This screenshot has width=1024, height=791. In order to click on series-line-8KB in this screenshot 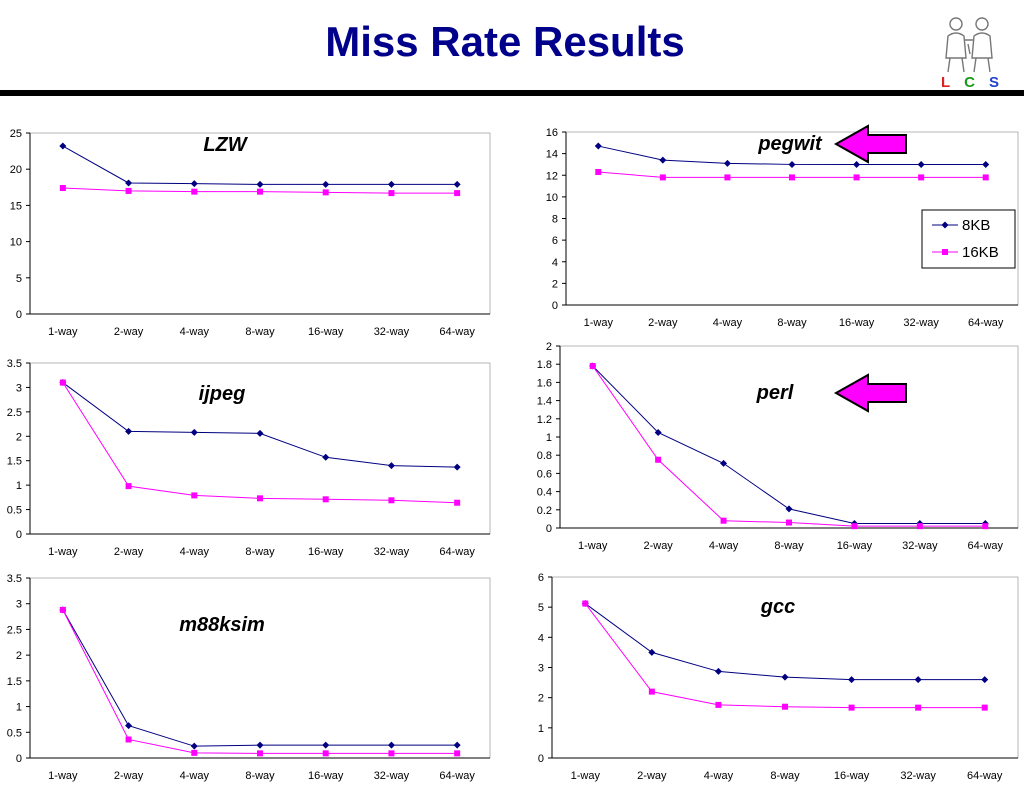, I will do `click(260, 425)`.